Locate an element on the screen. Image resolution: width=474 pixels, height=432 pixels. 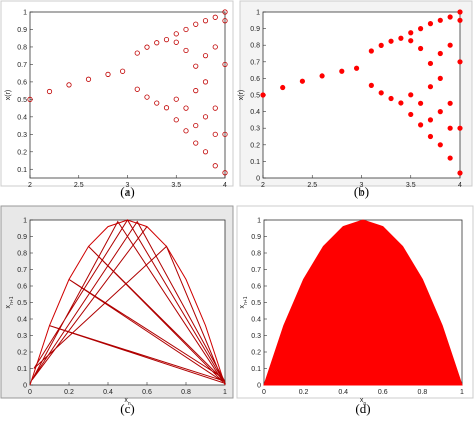
caption: (b) is located at coordinates (361, 191).